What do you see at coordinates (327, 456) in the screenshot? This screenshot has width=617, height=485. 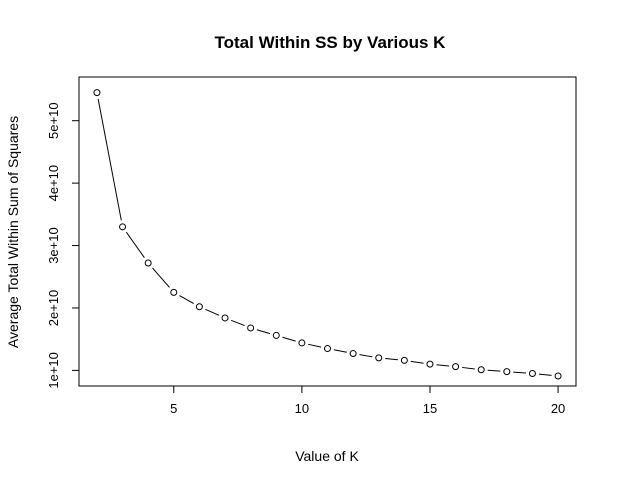 I see `x-axis-label: Value of K` at bounding box center [327, 456].